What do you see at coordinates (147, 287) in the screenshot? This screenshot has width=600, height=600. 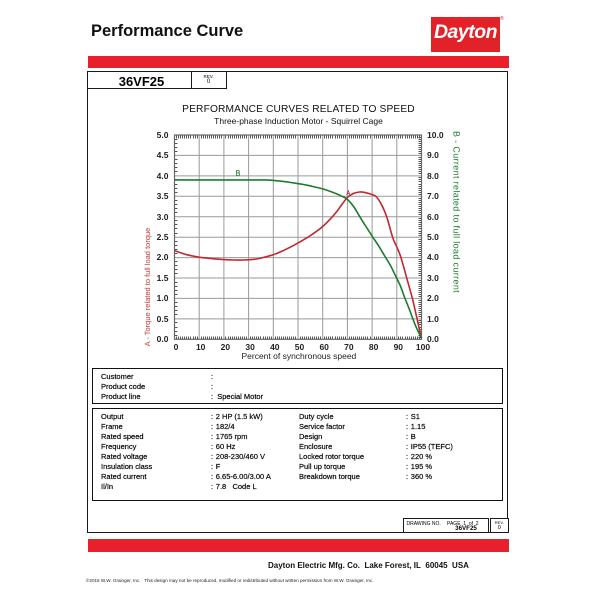 I see `svg-text:A - Torque related to full loa: A - Torque related to full load torque` at bounding box center [147, 287].